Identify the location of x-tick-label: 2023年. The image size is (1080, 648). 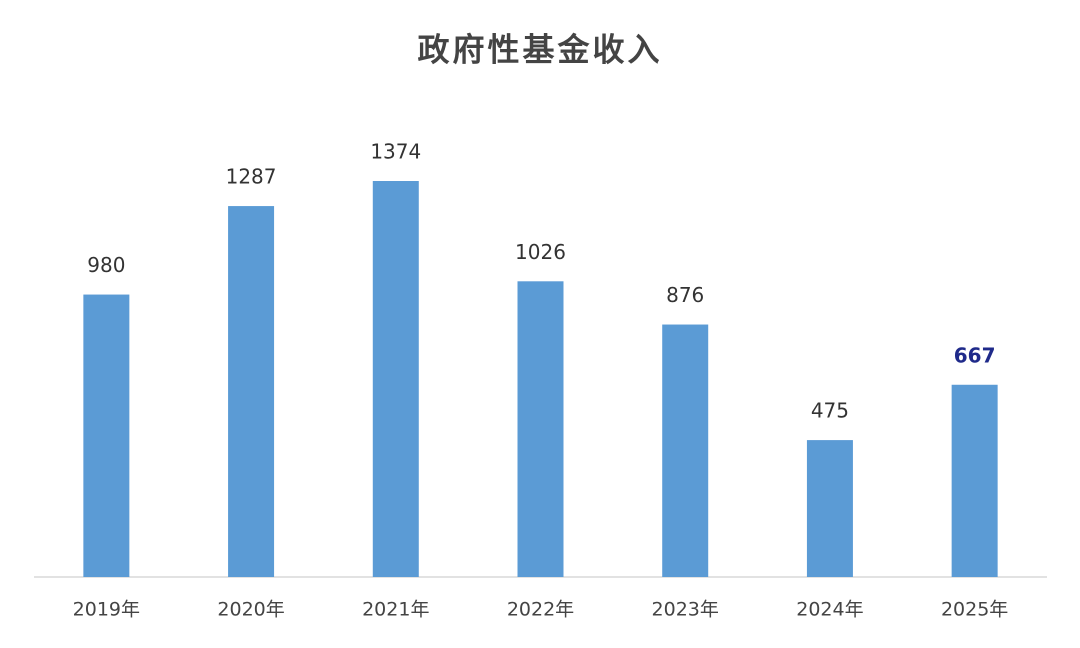
(685, 610).